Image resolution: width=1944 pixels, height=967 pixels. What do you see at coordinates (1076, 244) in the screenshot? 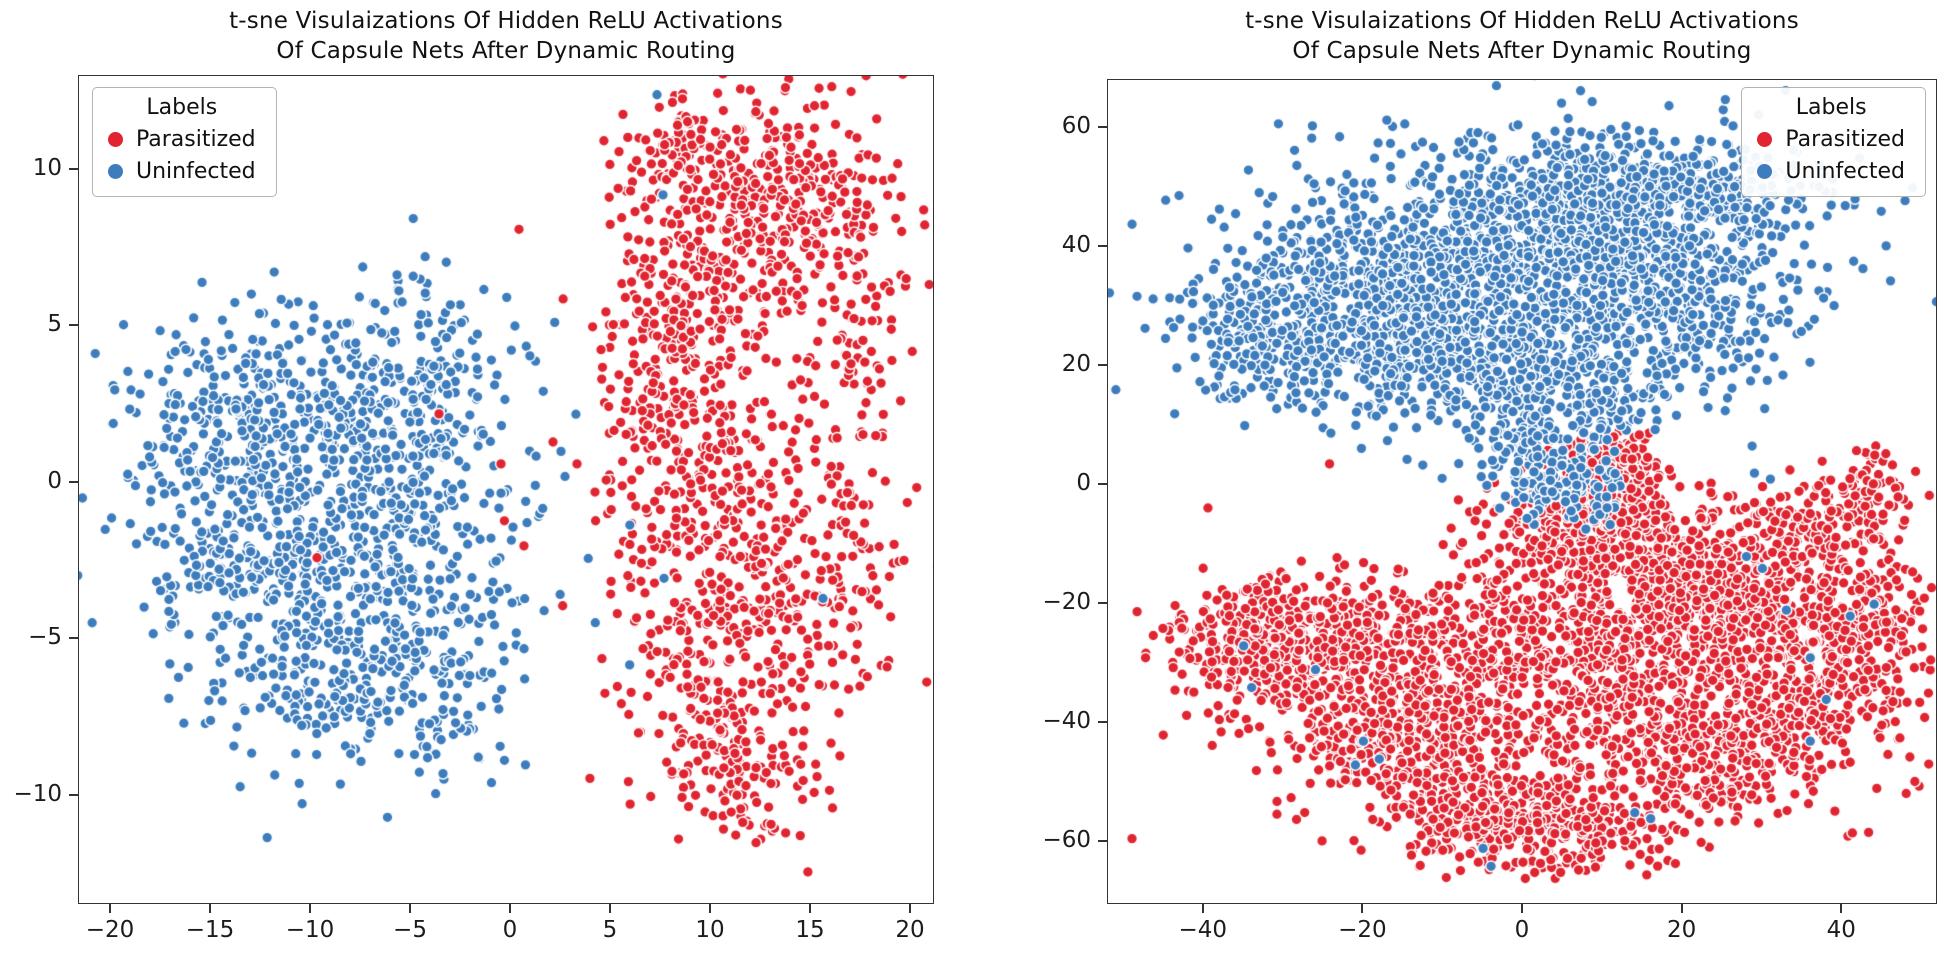
I see `y-tick-label: 40` at bounding box center [1076, 244].